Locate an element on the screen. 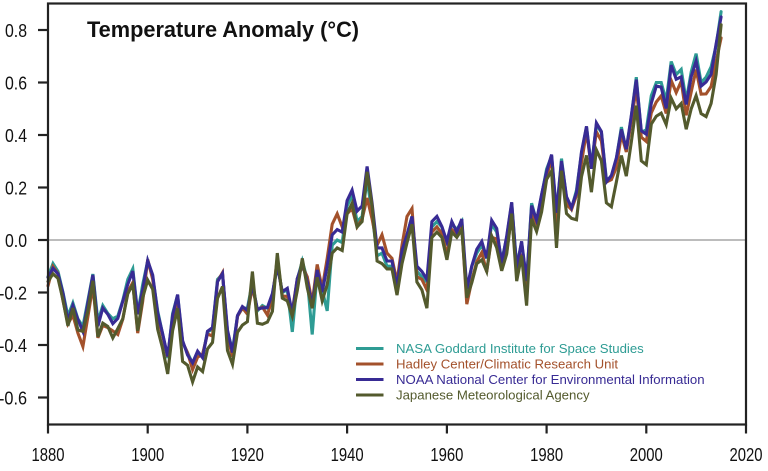  svg-text:NASA Goddard Institute for Spa: NASA Goddard Institute for Space Studies is located at coordinates (520, 348).